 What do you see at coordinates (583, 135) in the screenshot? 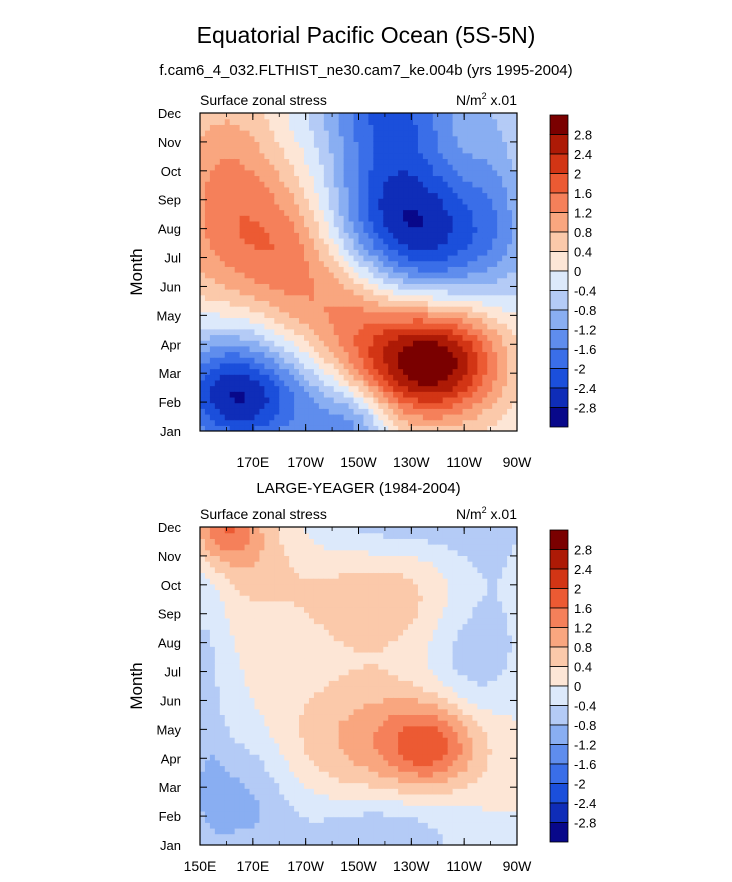
I see `colorbar-label: 2.8` at bounding box center [583, 135].